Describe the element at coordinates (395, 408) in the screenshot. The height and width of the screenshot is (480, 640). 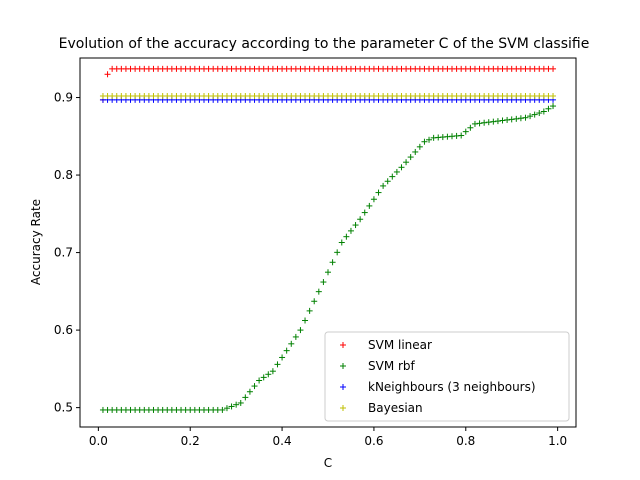
I see `legend-label: Bayesian` at that location.